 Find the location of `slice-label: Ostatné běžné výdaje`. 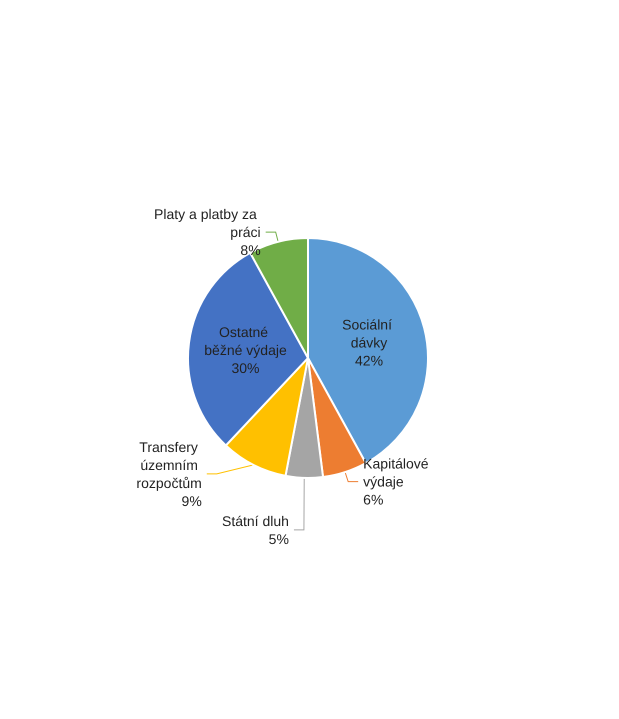

slice-label: Ostatné běžné výdaje is located at coordinates (245, 341).